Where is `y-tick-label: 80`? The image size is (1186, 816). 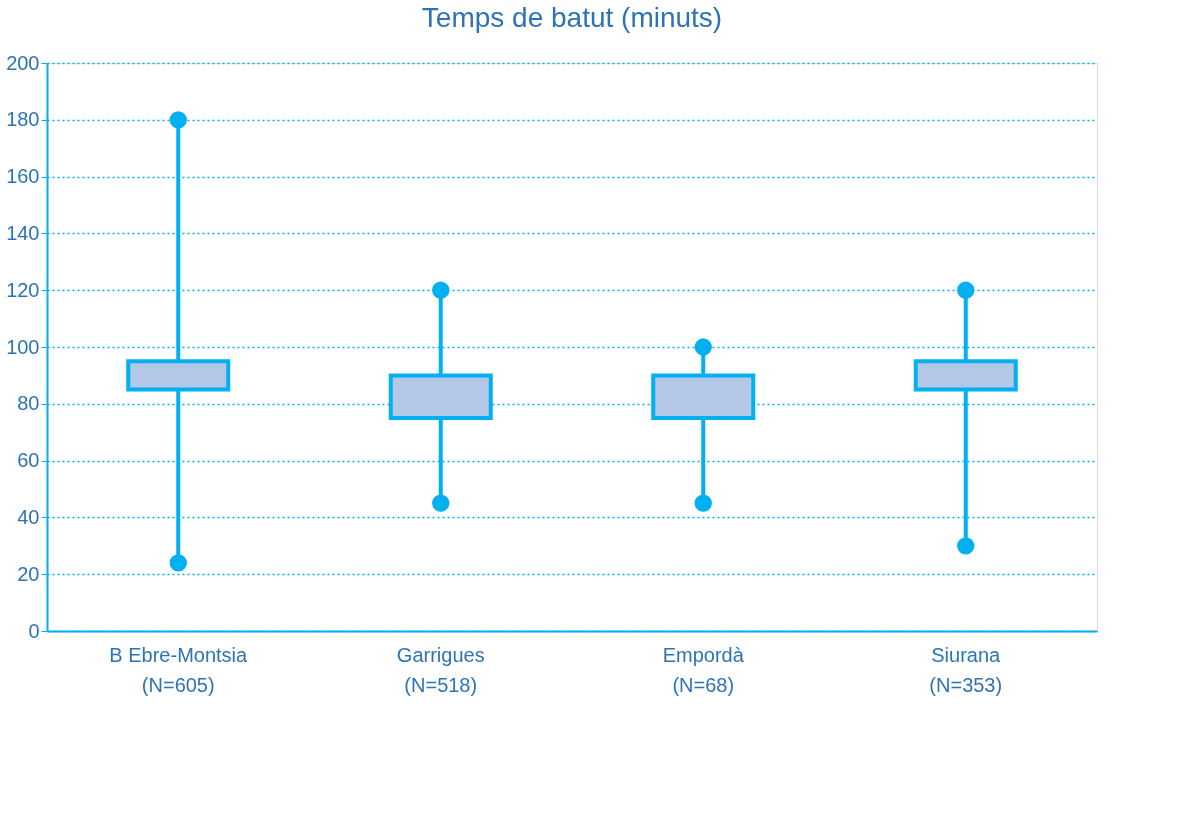
y-tick-label: 80 is located at coordinates (28, 403).